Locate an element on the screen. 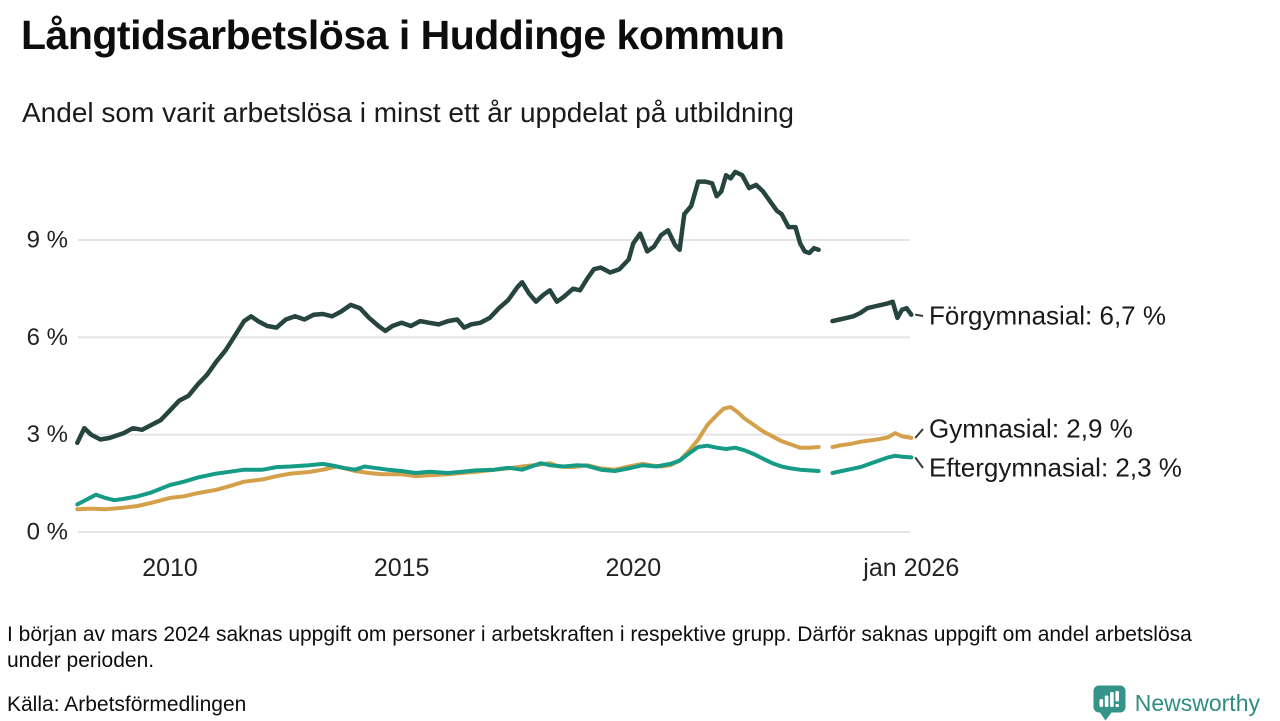 The width and height of the screenshot is (1280, 721). series-label-gymnasial: Gymnasial: 2,9 % is located at coordinates (1031, 428).